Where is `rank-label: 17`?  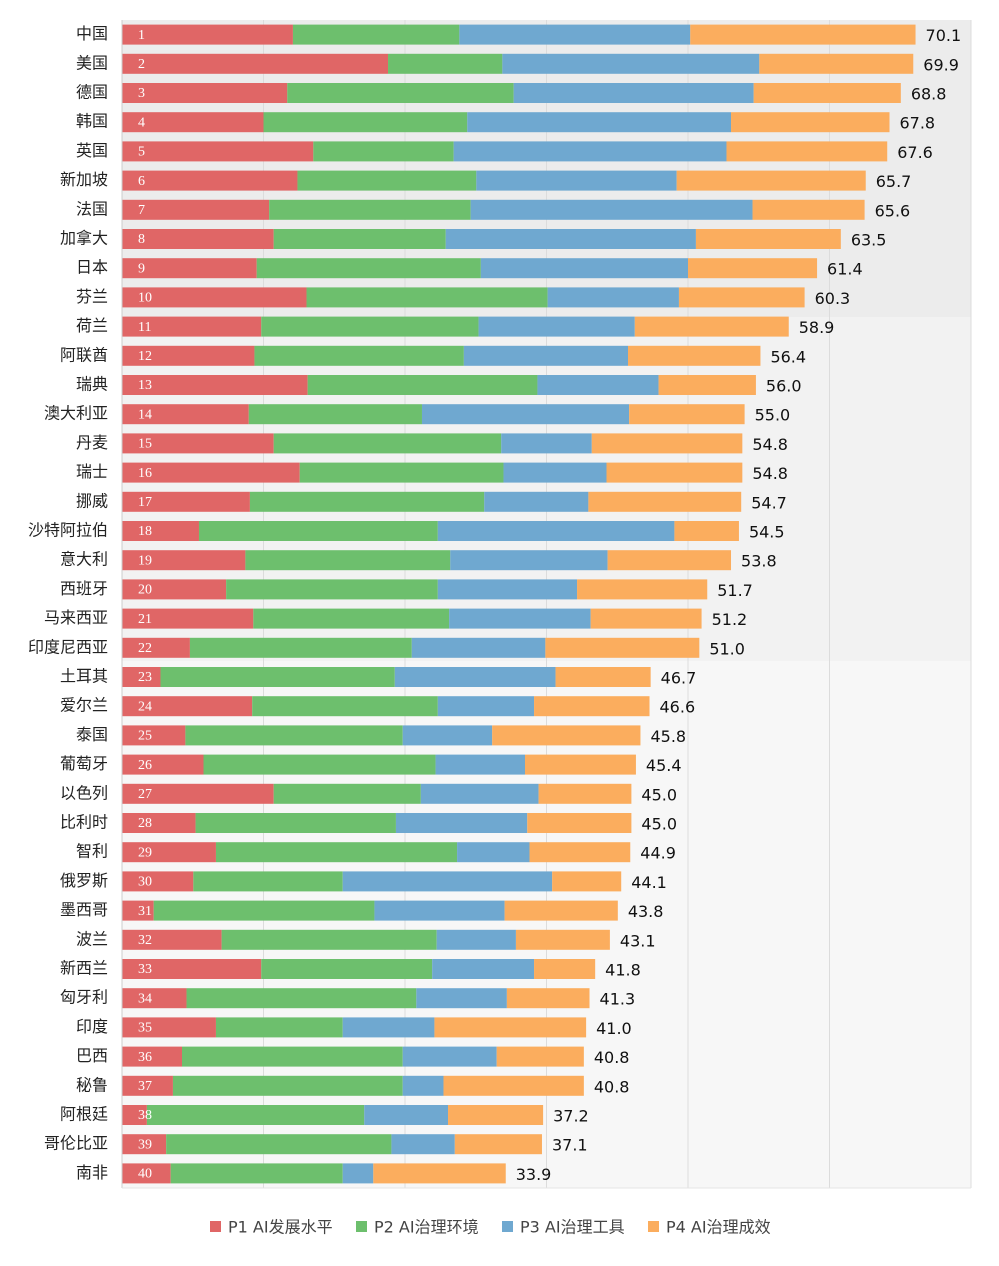 rank-label: 17 is located at coordinates (145, 502).